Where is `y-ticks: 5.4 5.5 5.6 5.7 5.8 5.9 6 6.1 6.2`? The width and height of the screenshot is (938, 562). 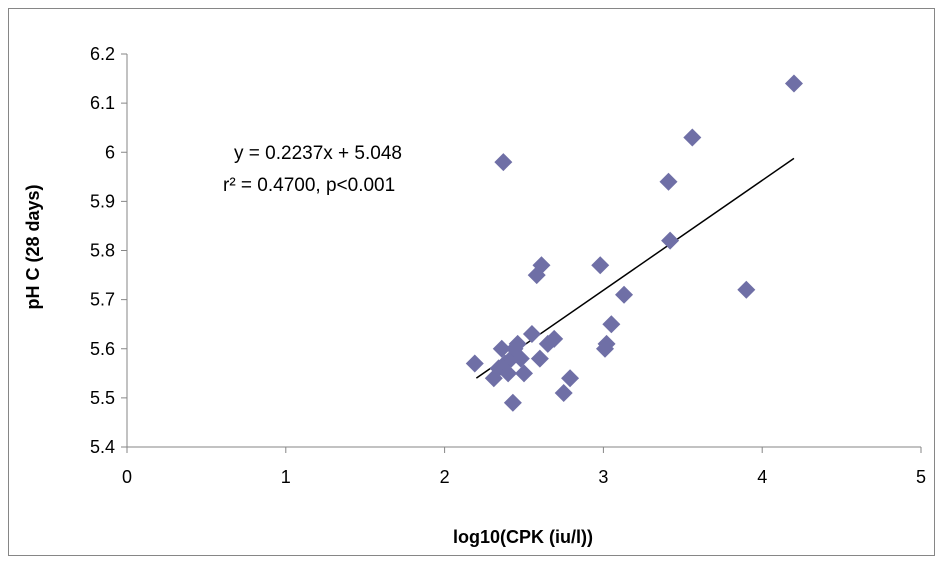
y-ticks: 5.4 5.5 5.6 5.7 5.8 5.9 6 6.1 6.2 is located at coordinates (108, 250).